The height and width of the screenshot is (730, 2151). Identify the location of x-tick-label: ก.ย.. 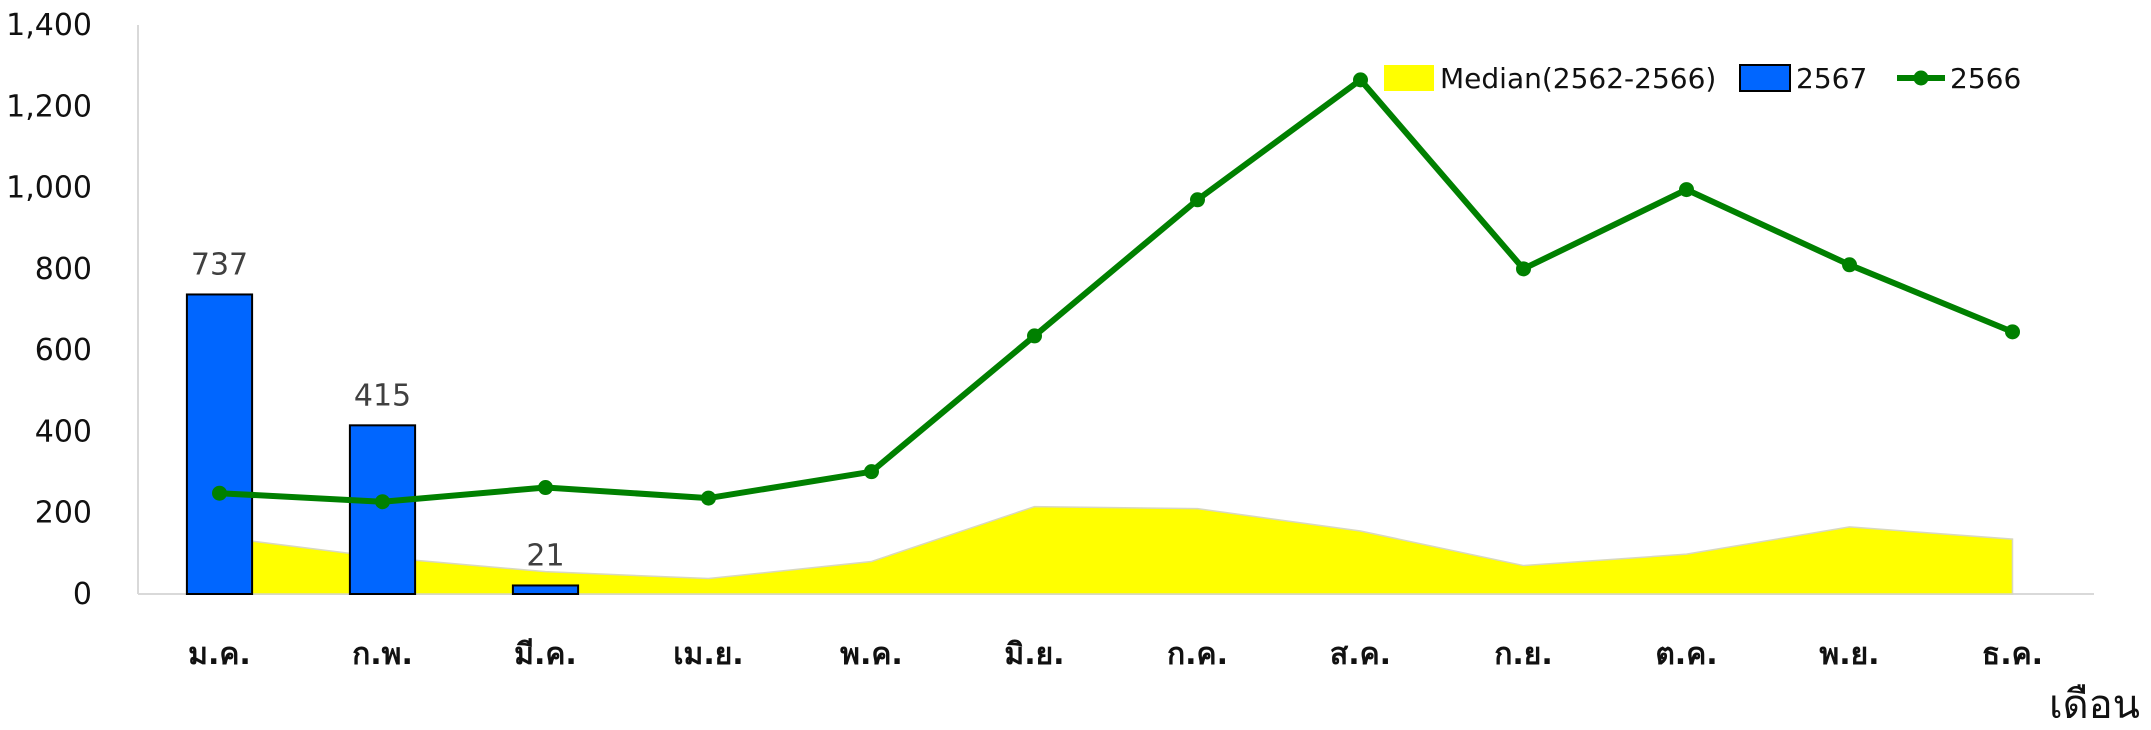
(1523, 654).